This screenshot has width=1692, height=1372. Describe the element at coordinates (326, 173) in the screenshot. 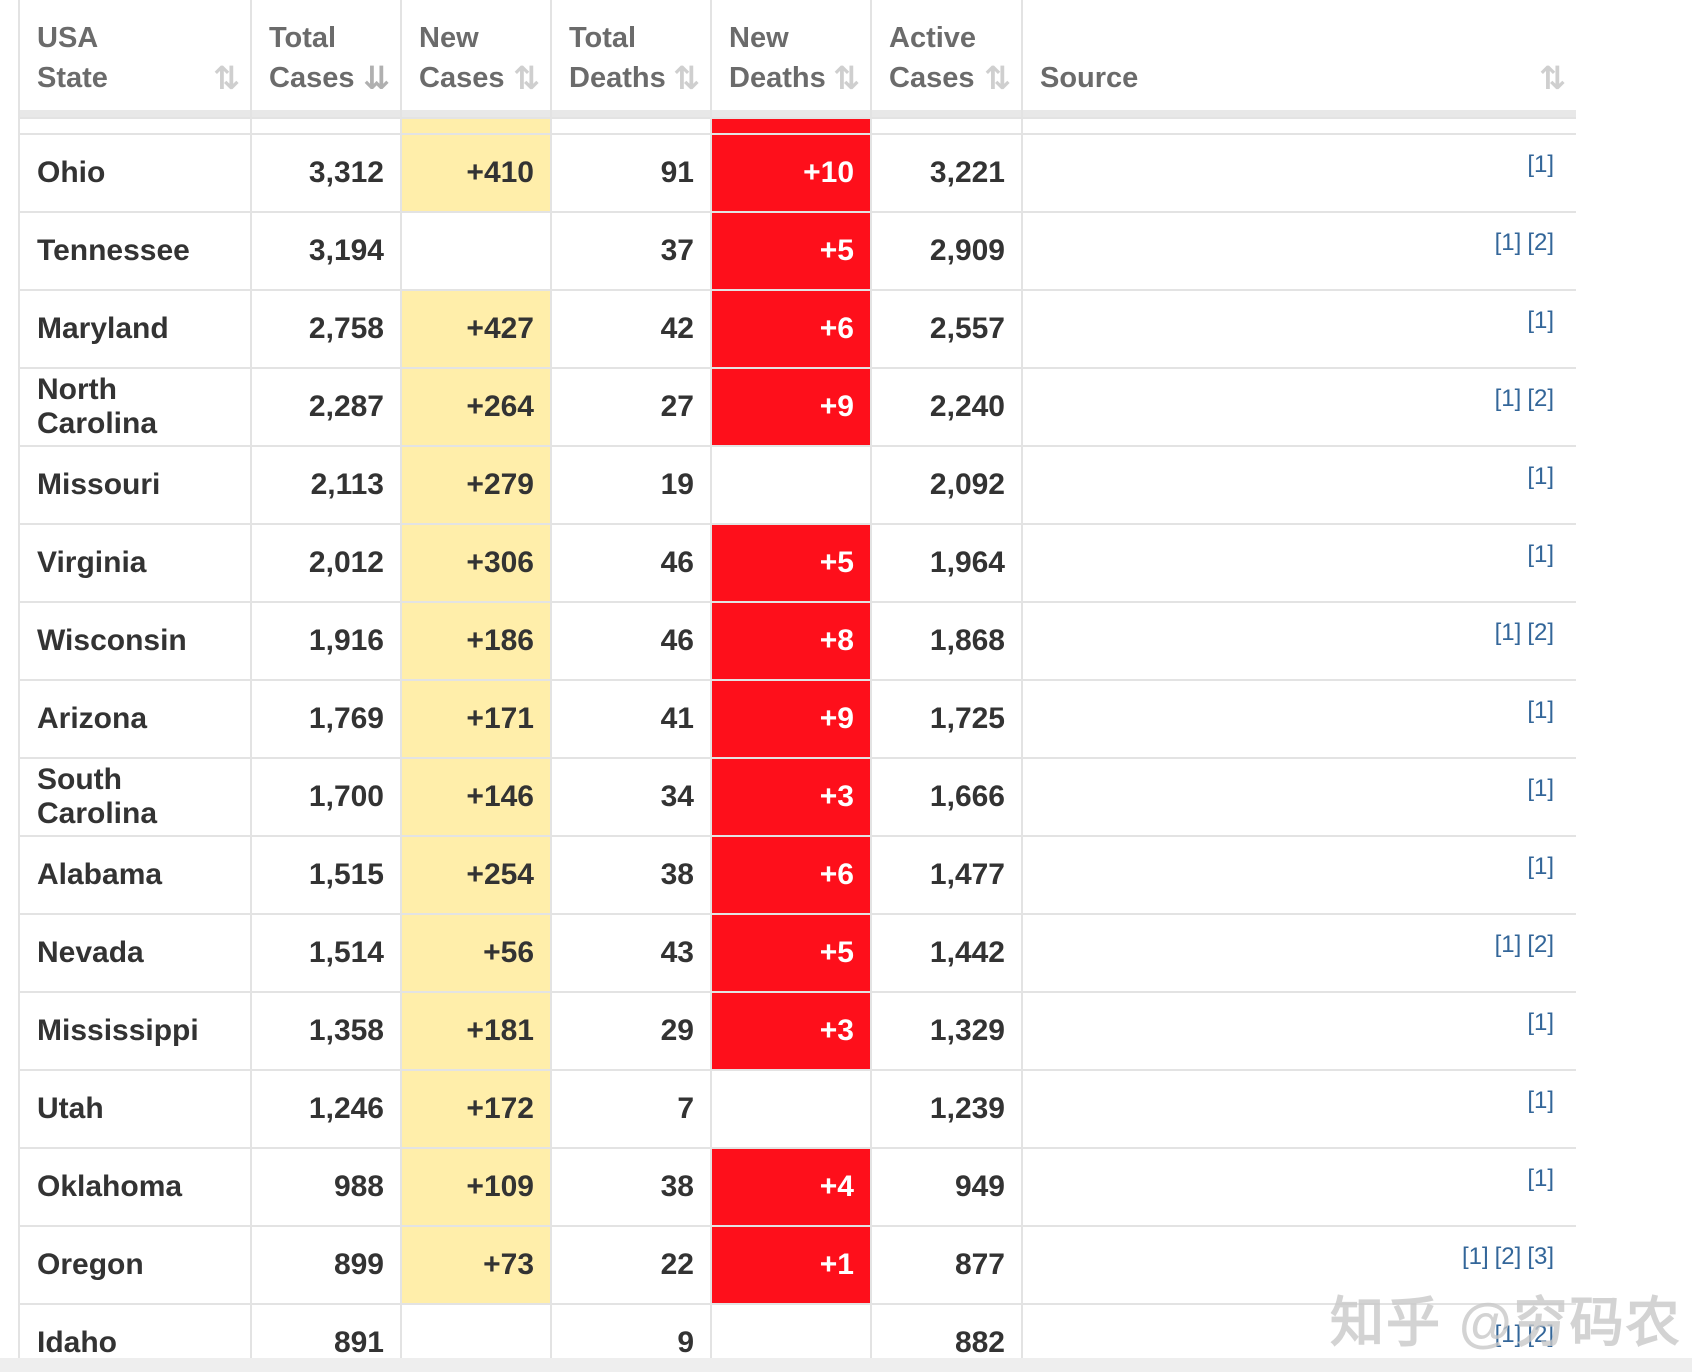

I see `total-cases-cell: 3,312` at that location.